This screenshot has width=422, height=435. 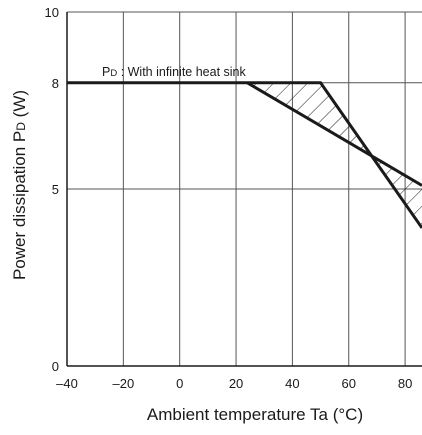 I want to click on y-axis-label: Power dissipation PD (W), so click(x=19, y=185).